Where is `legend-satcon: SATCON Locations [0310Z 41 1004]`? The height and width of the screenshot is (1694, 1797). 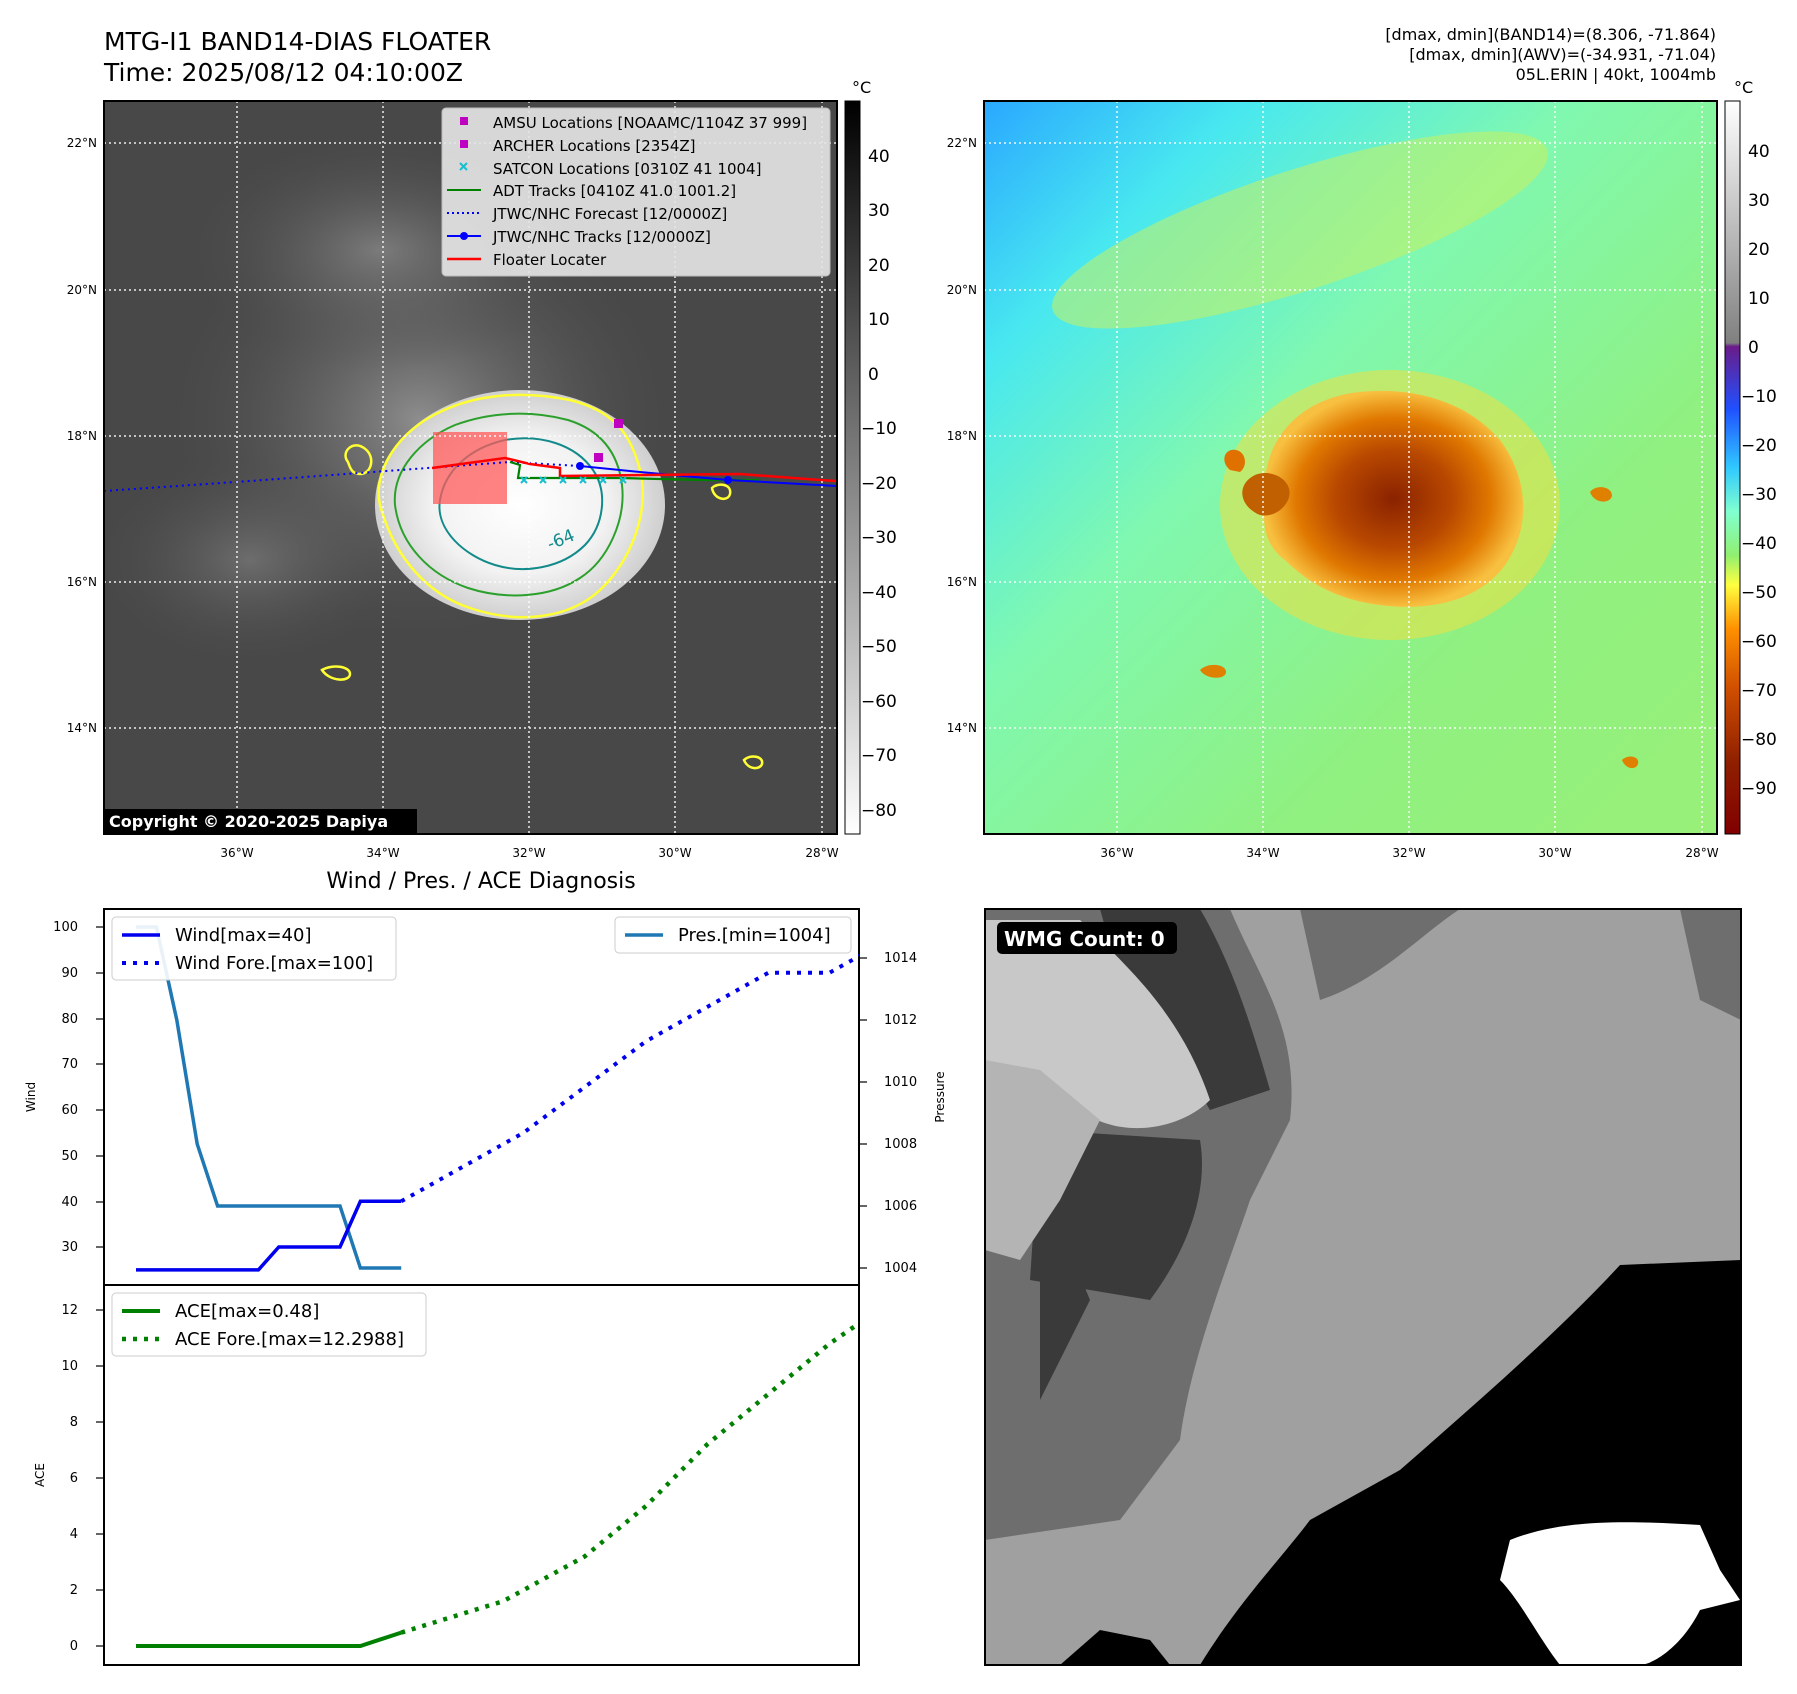 legend-satcon: SATCON Locations [0310Z 41 1004] is located at coordinates (627, 169).